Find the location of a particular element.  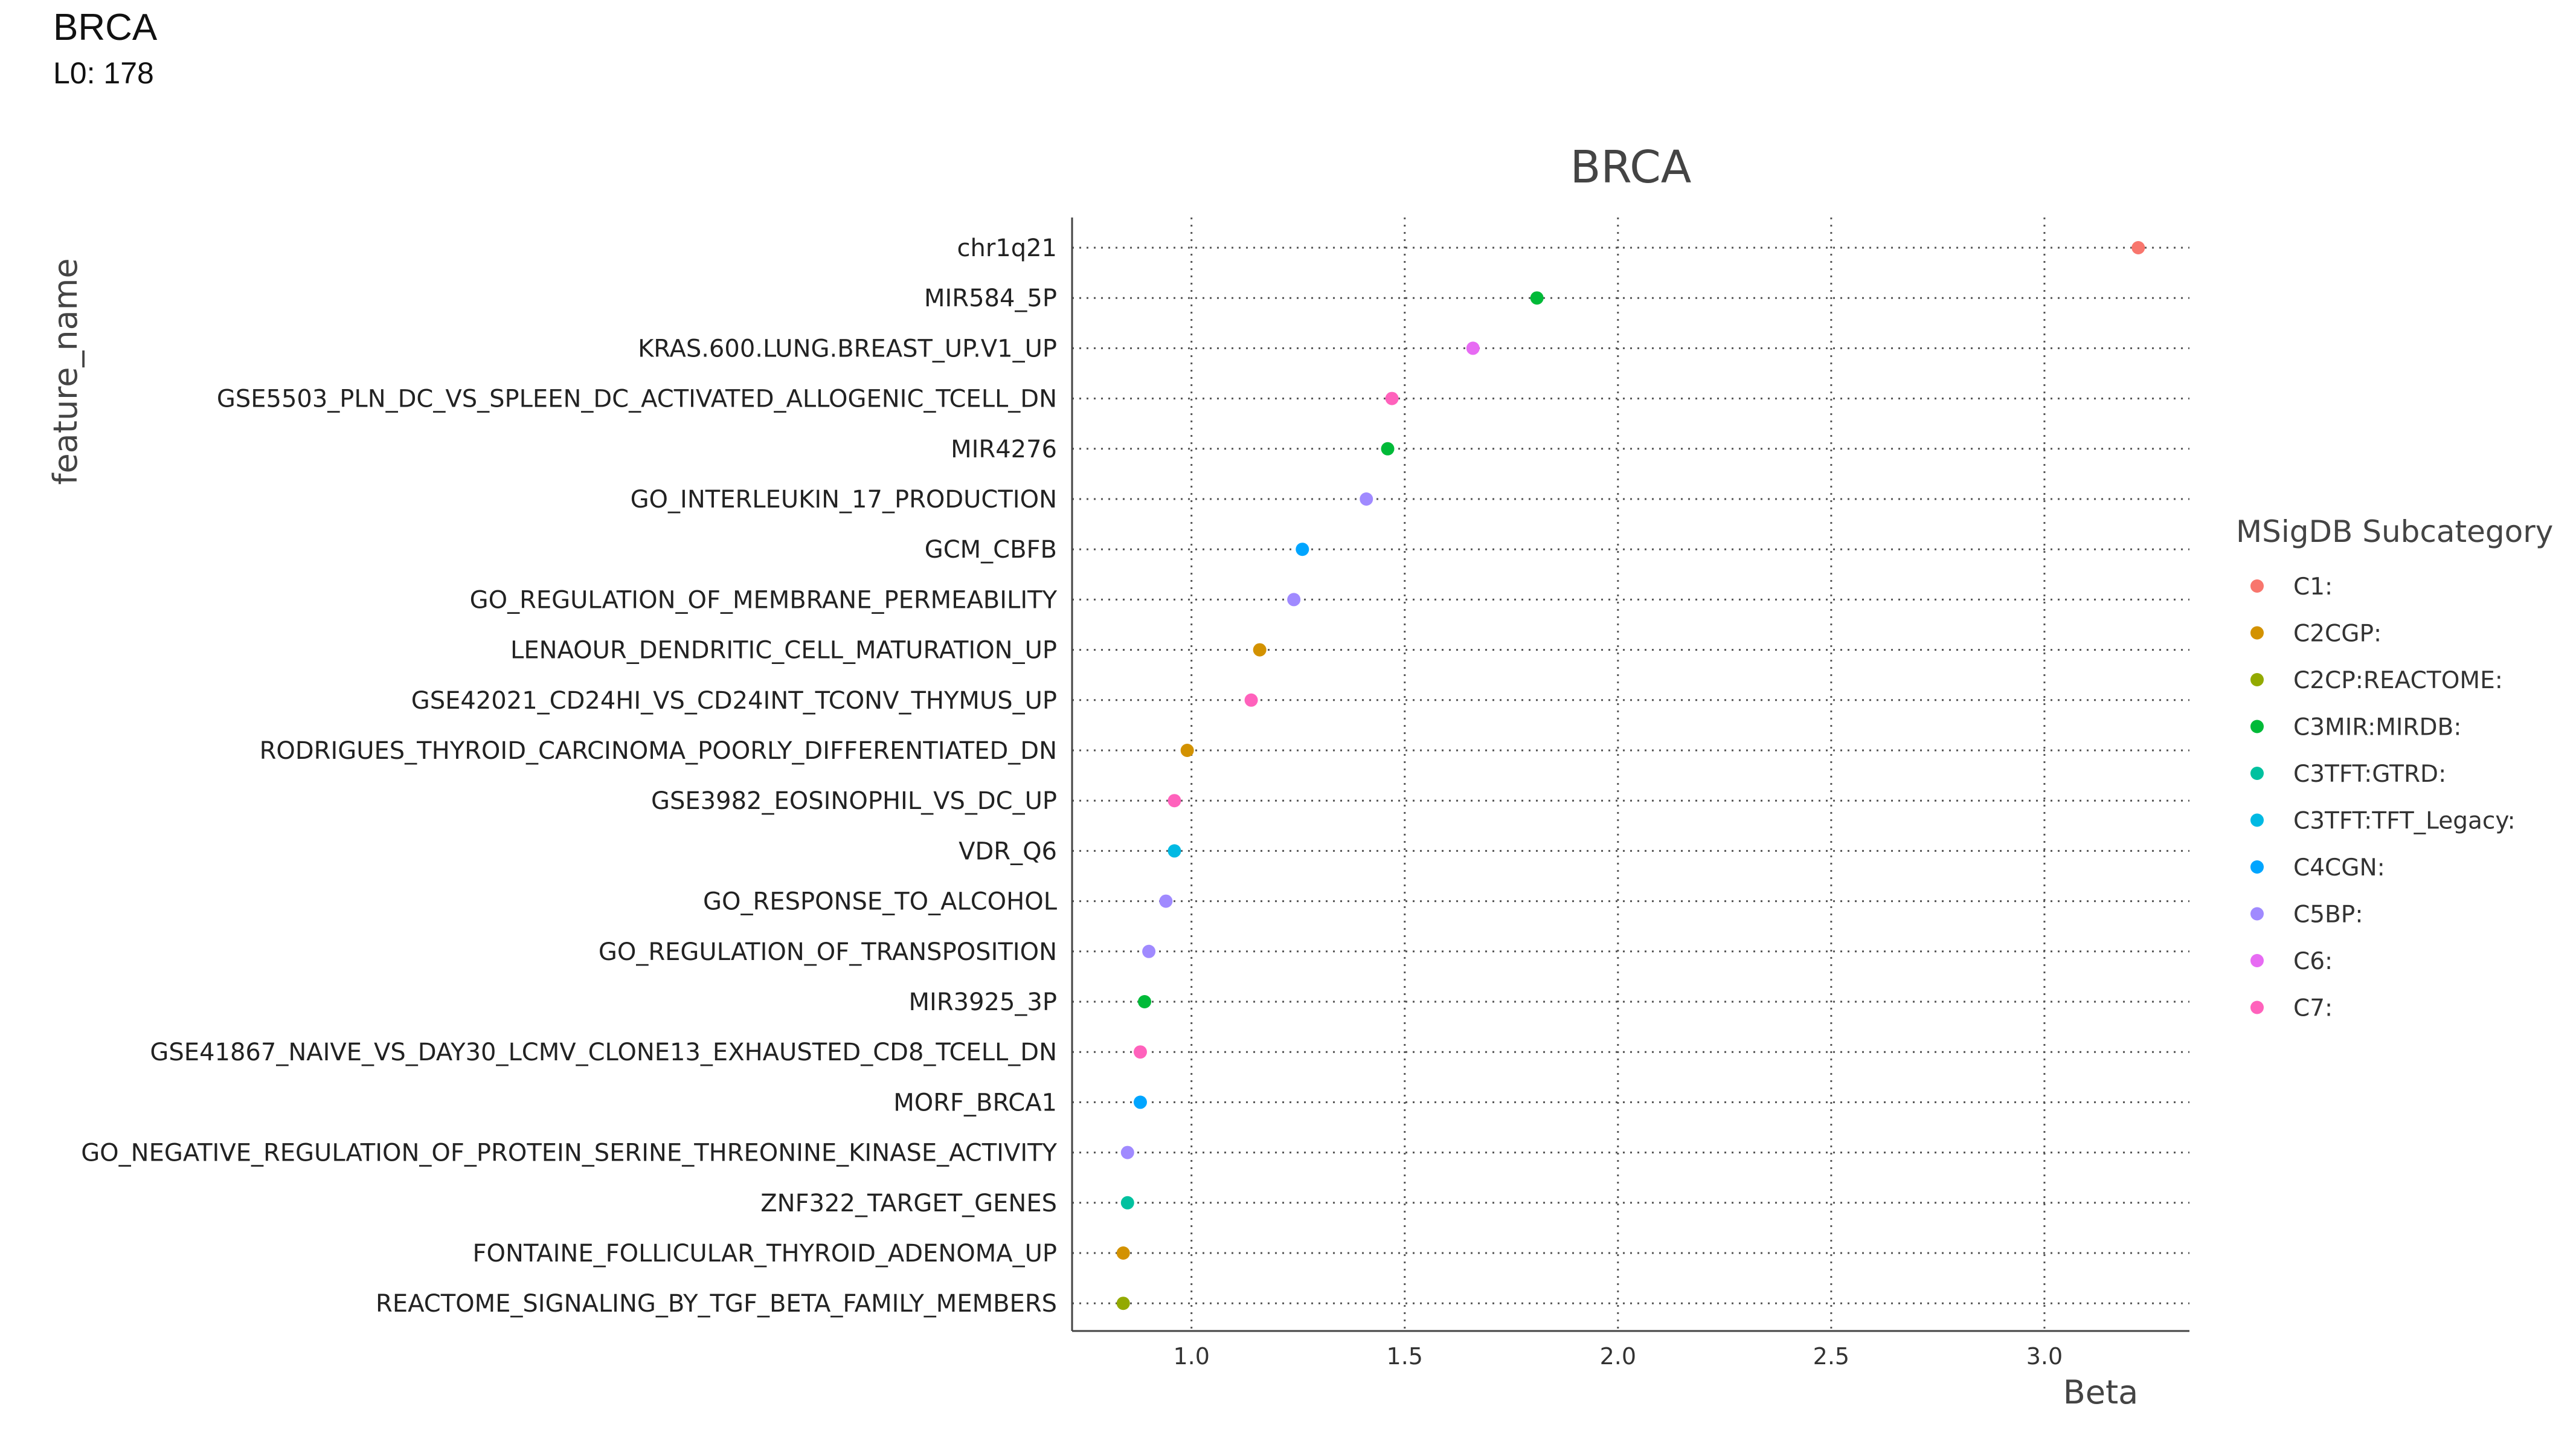

x-axis-label: Beta is located at coordinates (2101, 1392).